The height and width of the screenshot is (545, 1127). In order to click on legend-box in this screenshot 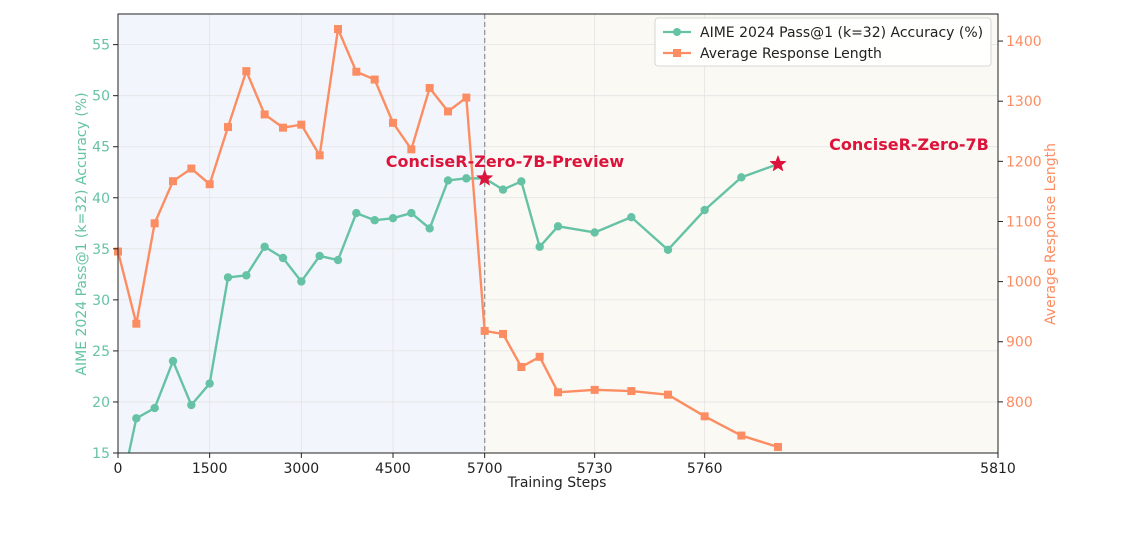, I will do `click(823, 42)`.